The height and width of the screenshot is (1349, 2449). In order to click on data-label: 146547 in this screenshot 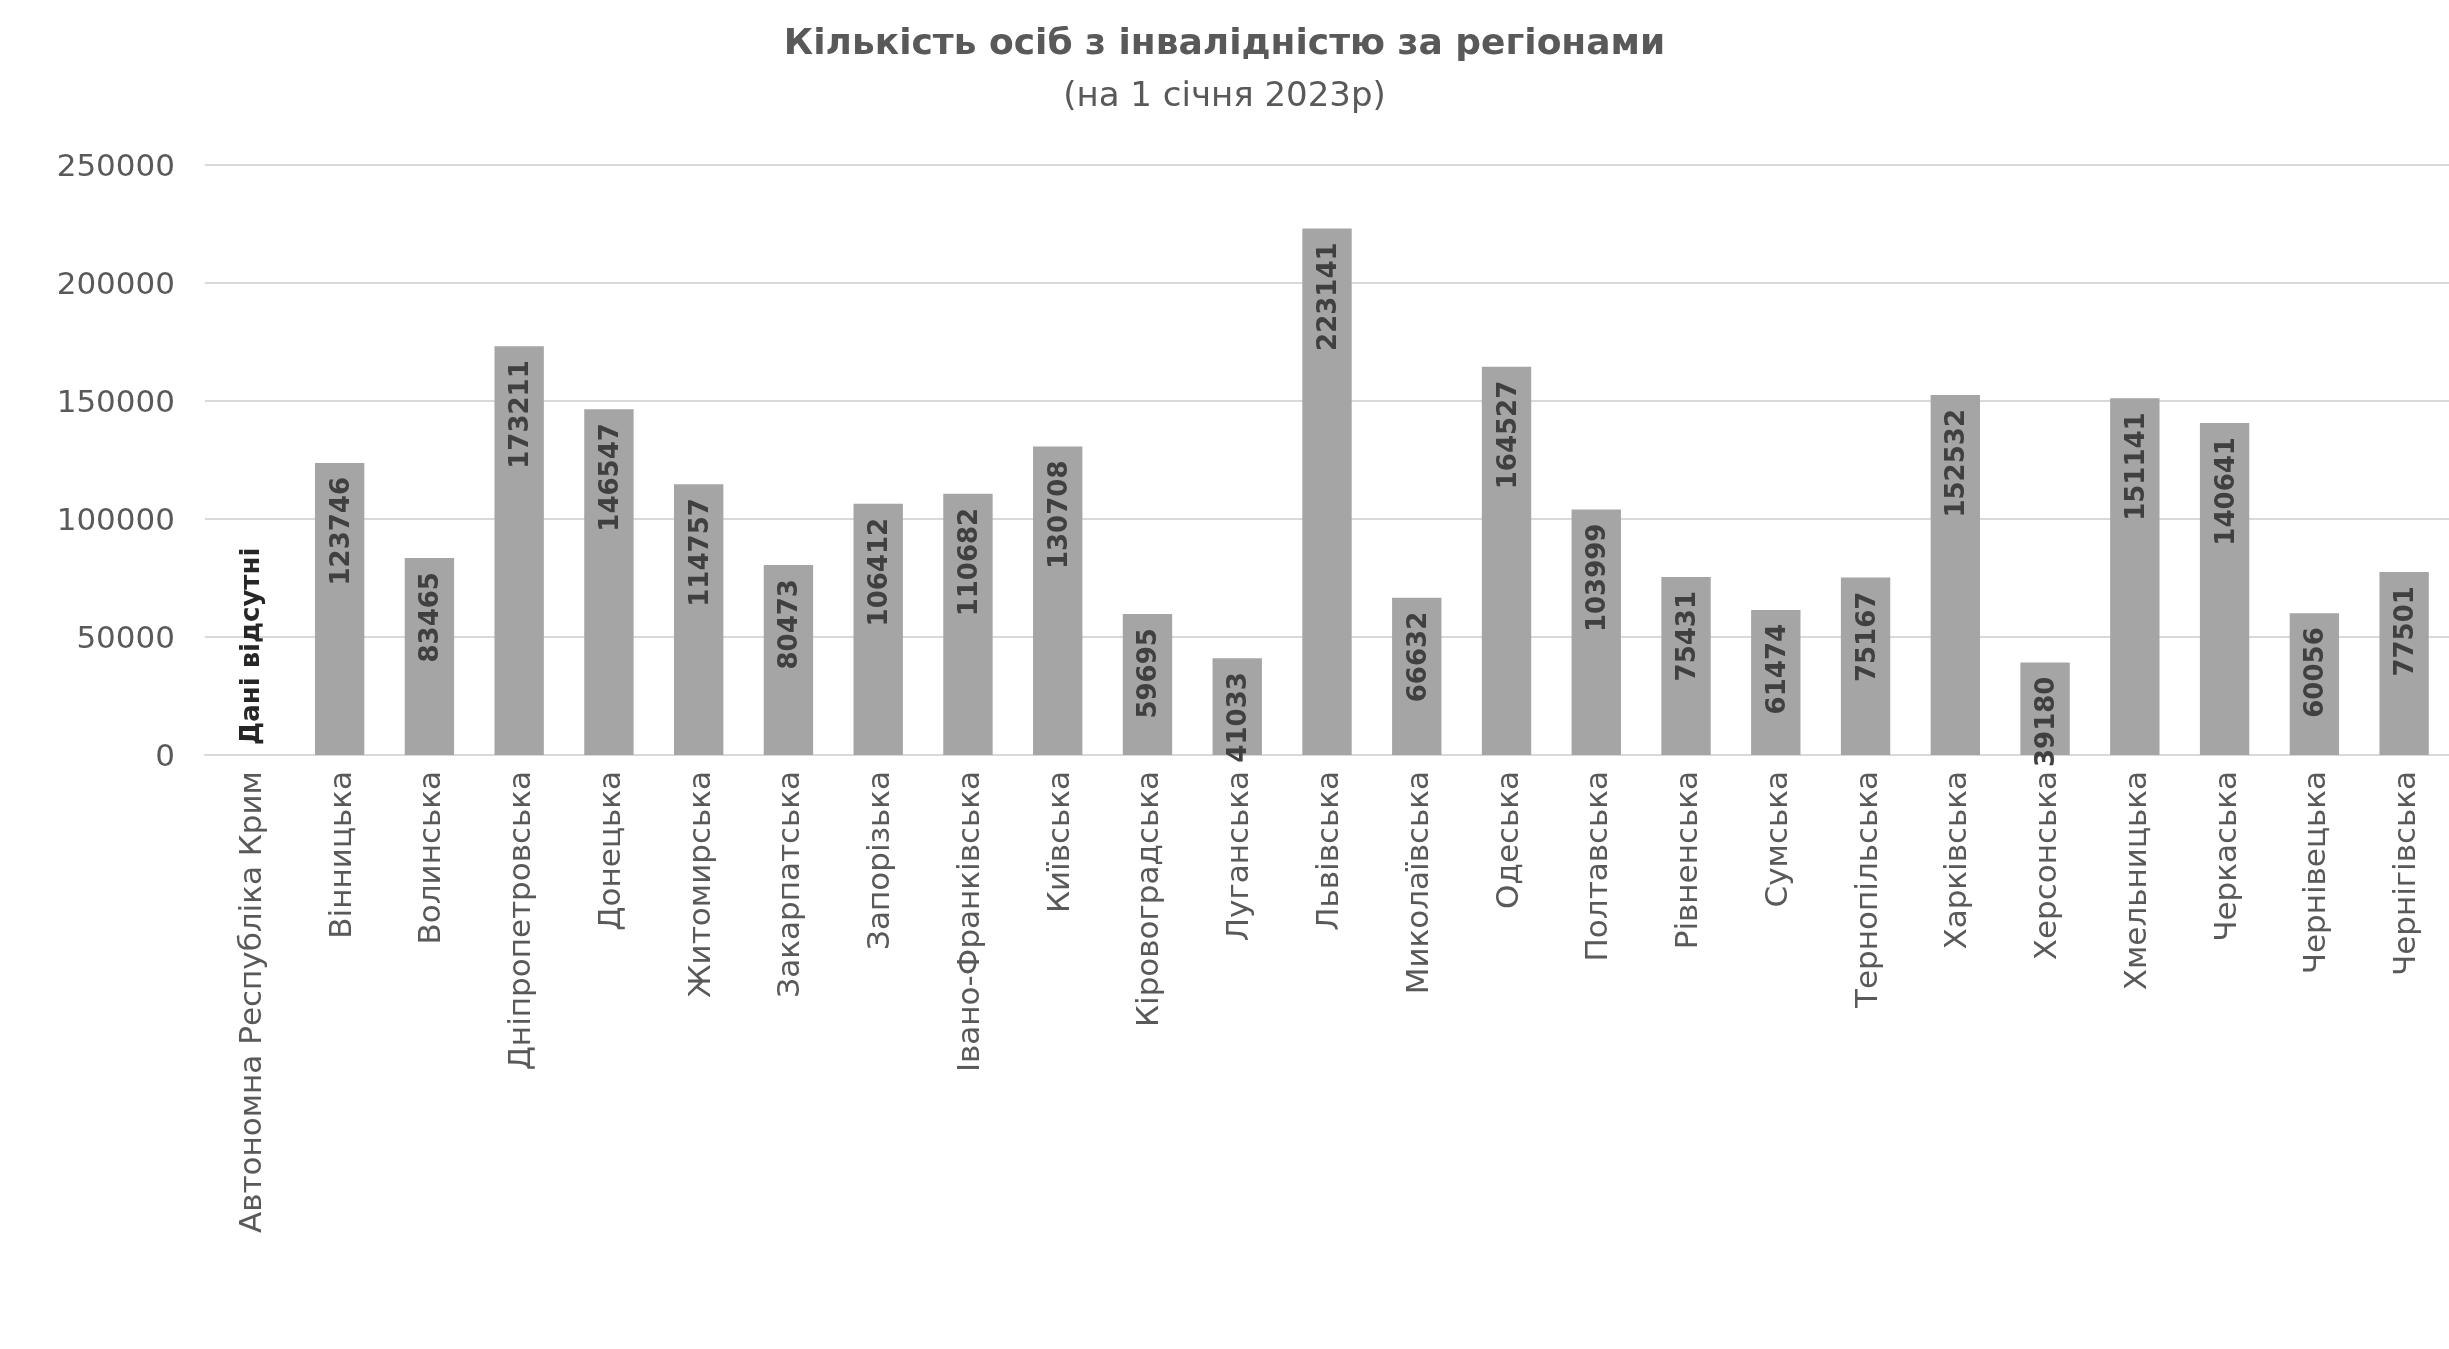, I will do `click(608, 477)`.